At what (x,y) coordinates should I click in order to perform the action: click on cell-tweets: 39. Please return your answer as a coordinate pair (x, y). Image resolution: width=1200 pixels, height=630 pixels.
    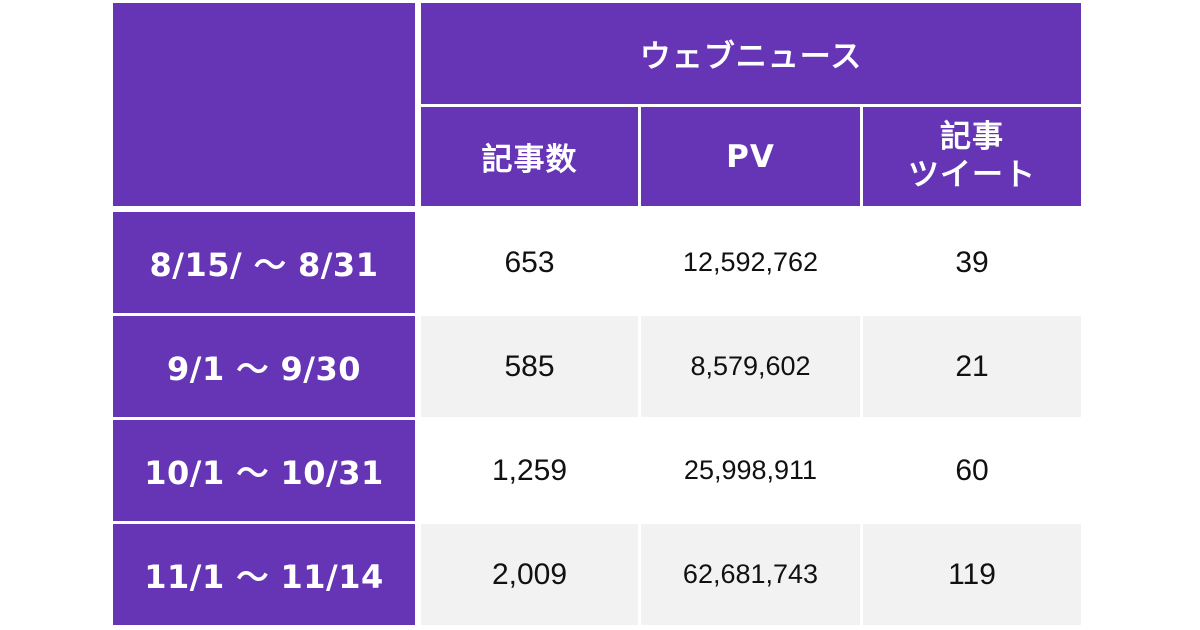
    Looking at the image, I should click on (972, 262).